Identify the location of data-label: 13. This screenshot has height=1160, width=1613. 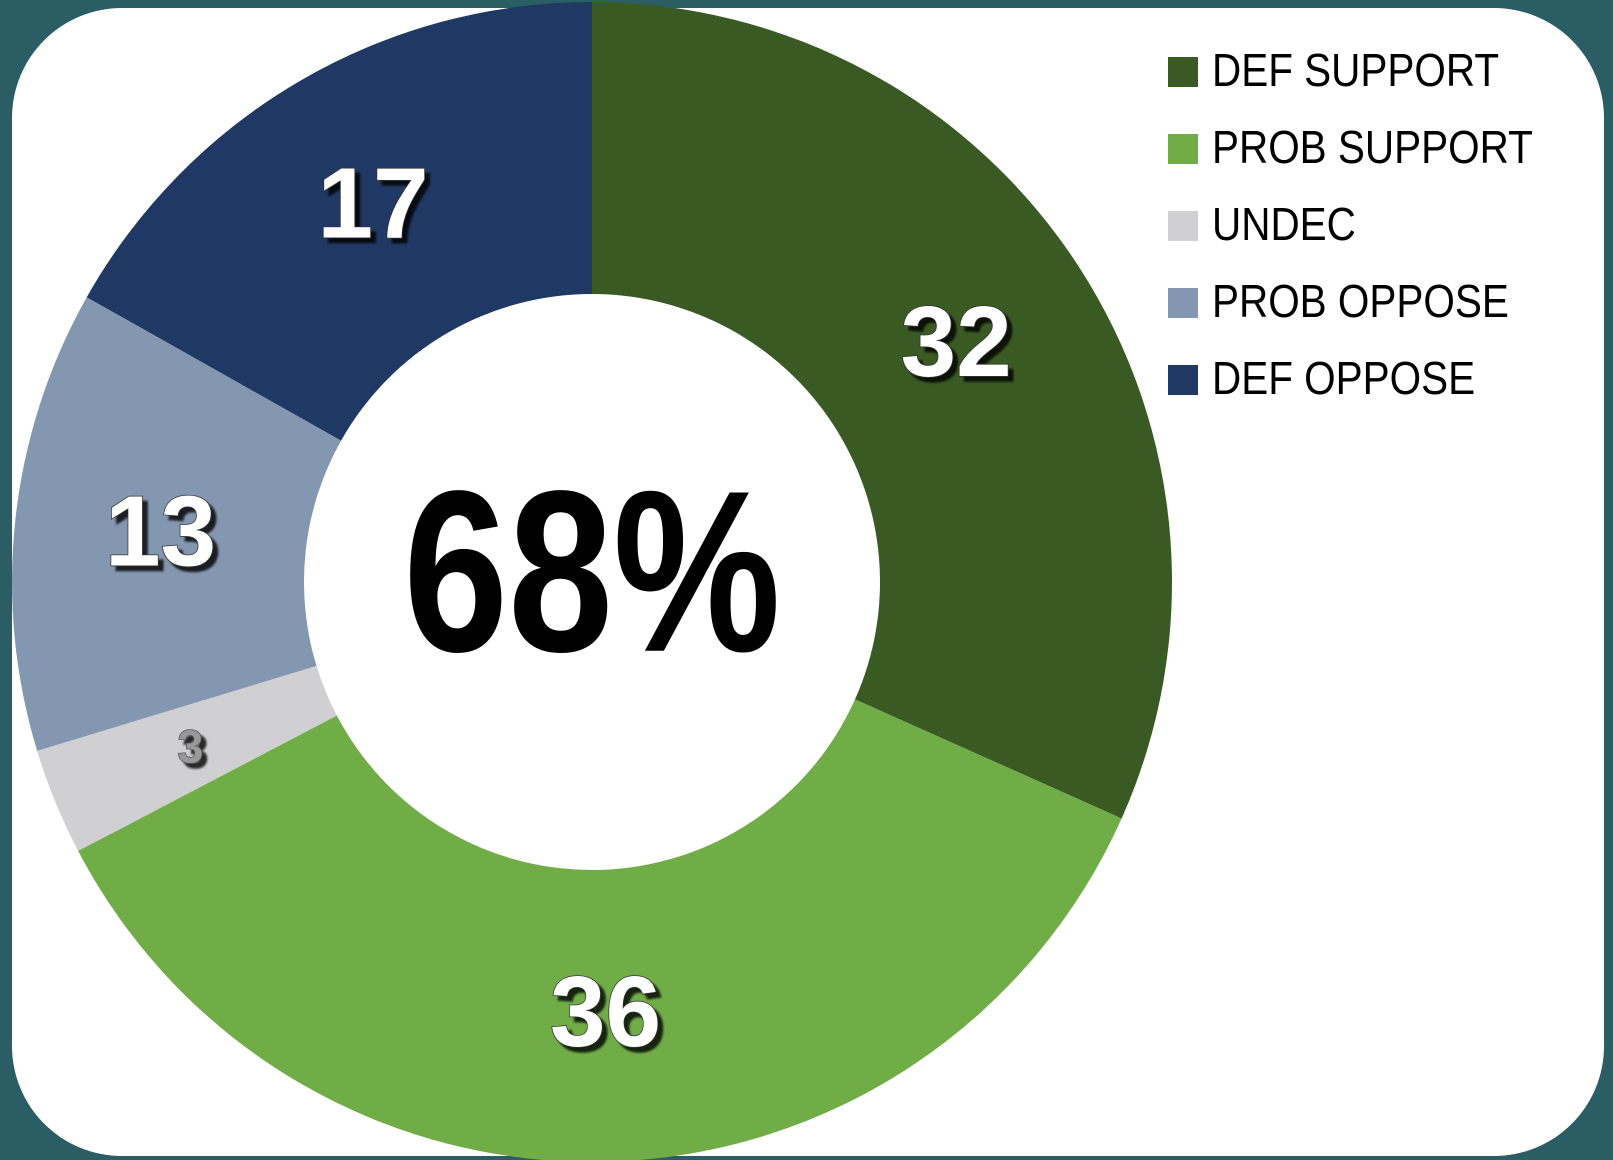
(160, 531).